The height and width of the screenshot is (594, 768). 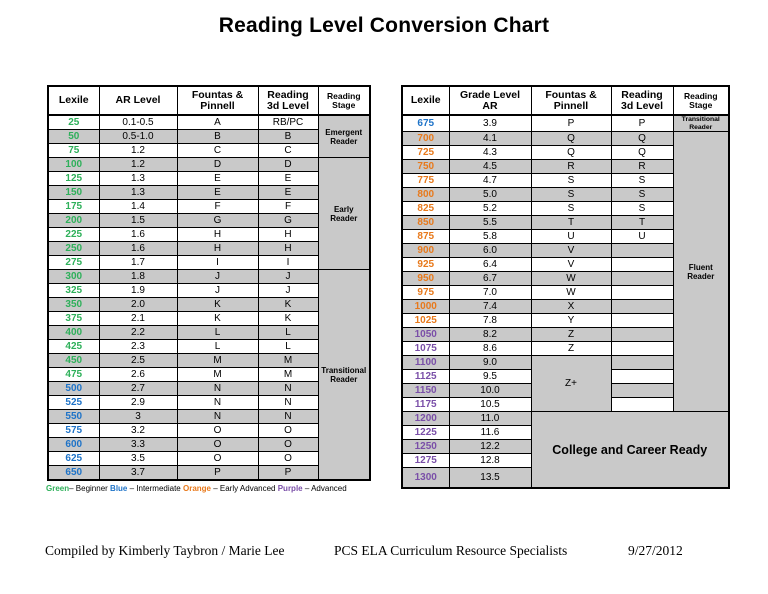 What do you see at coordinates (217, 220) in the screenshot?
I see `fountas-pinnell-cell: G` at bounding box center [217, 220].